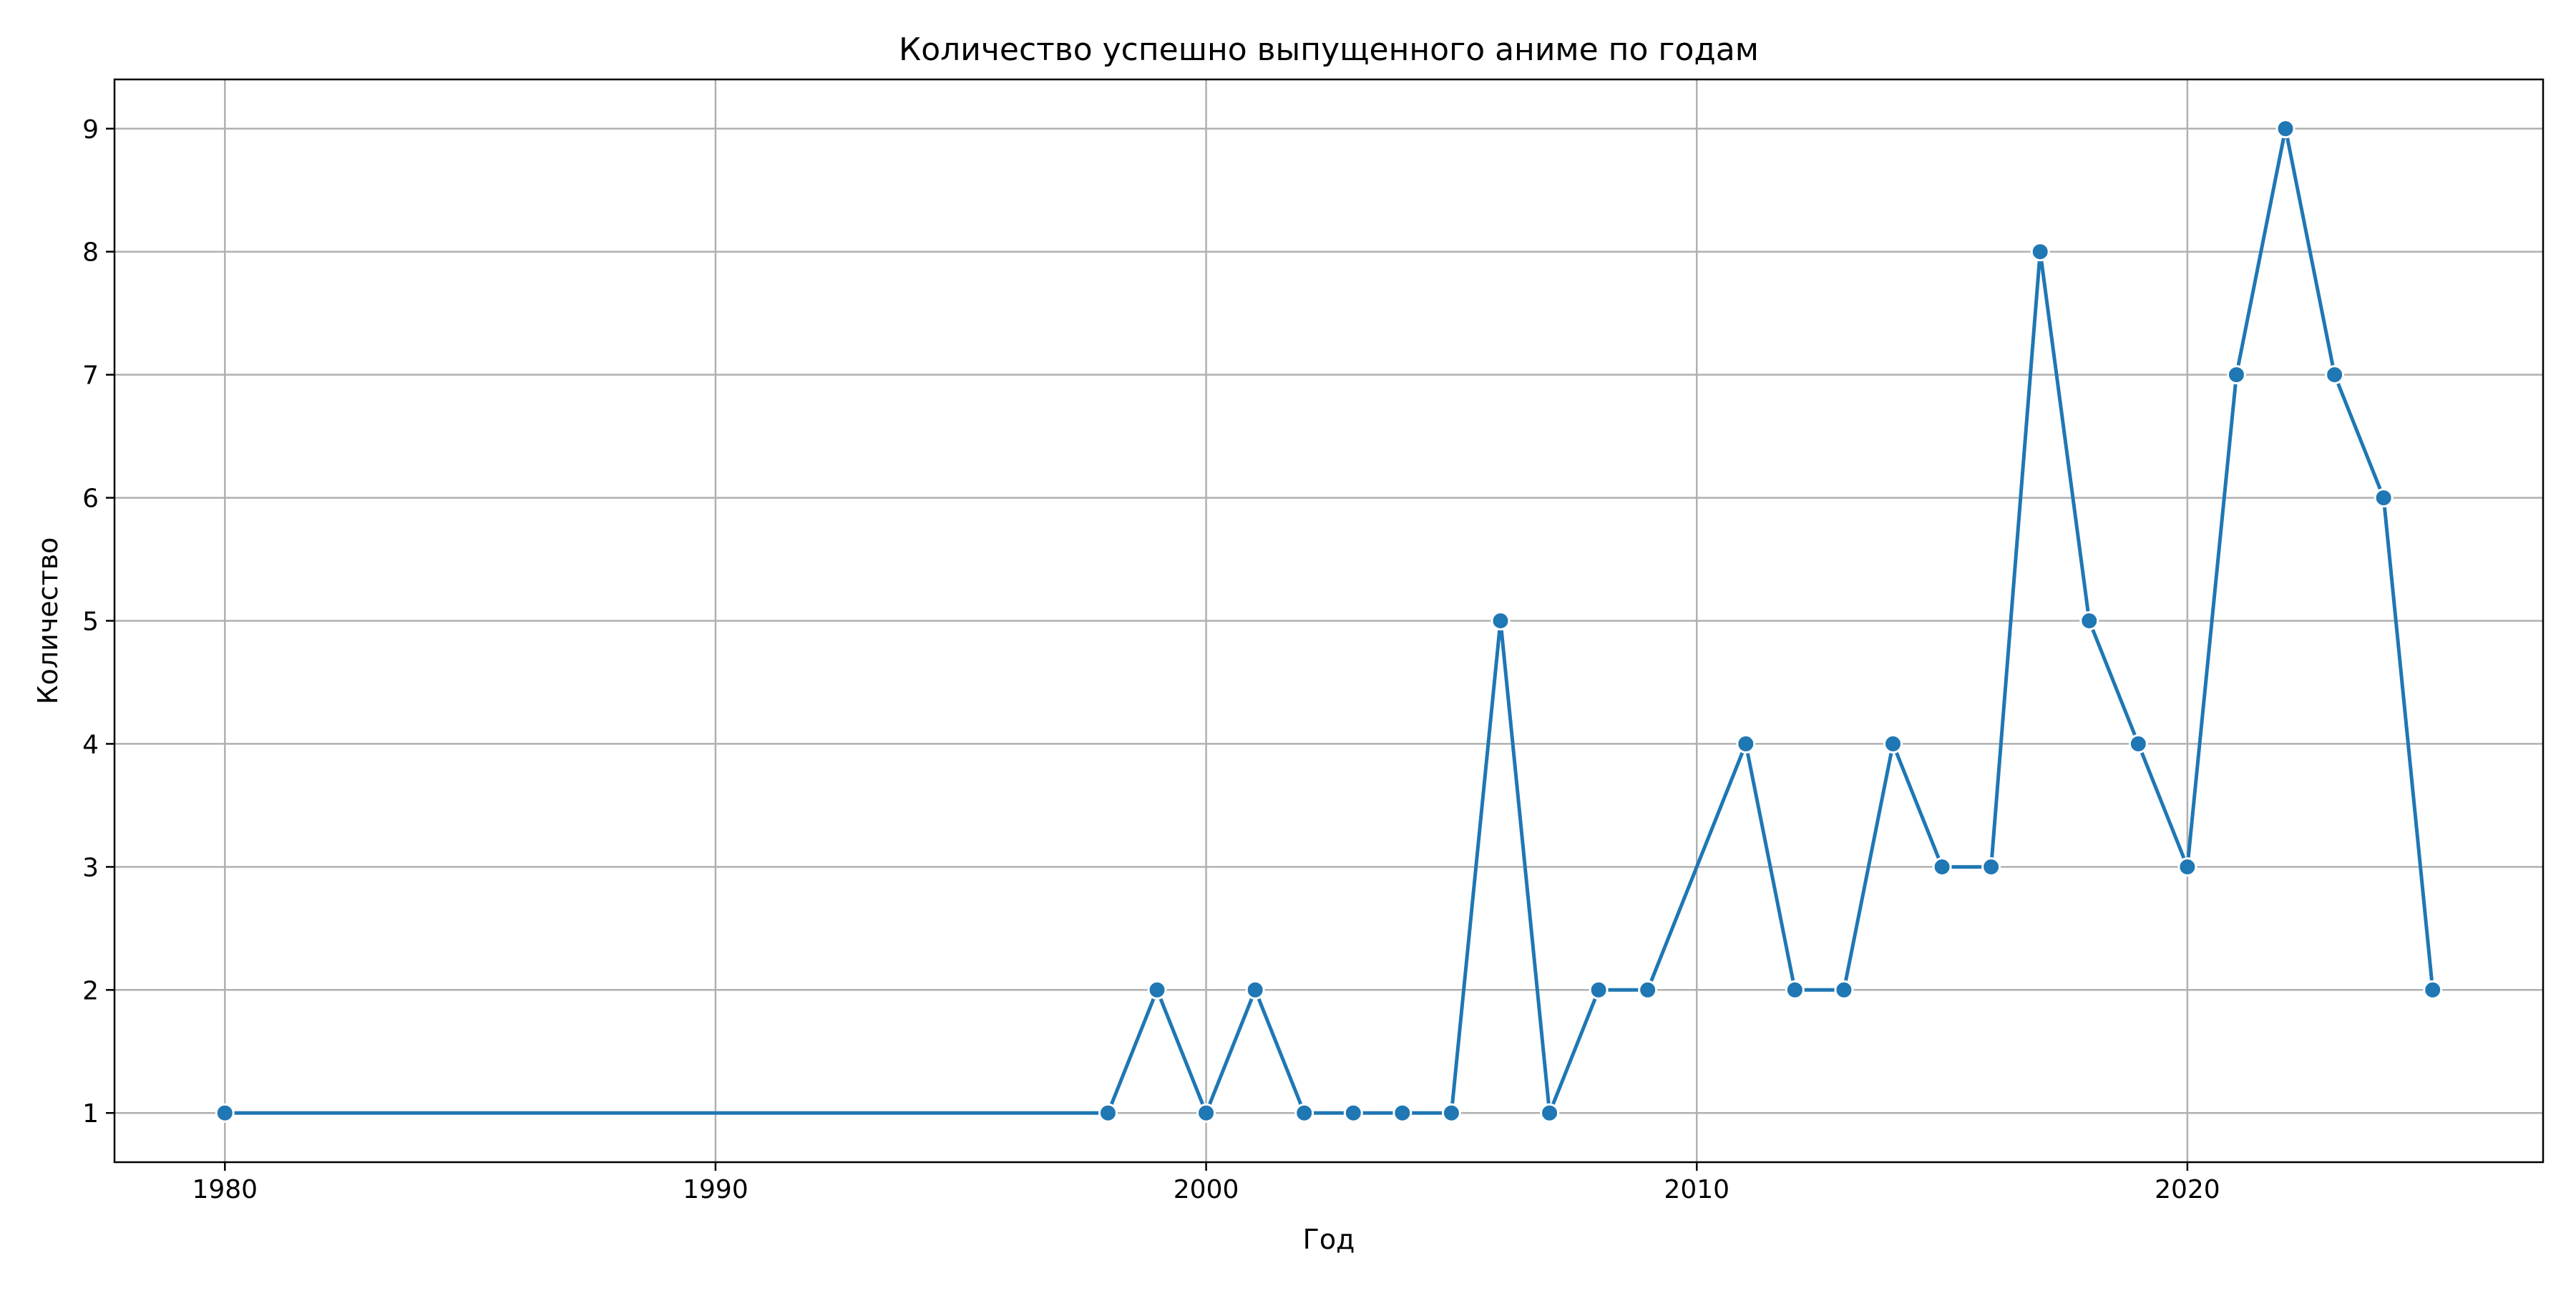 The image size is (2576, 1291). I want to click on x-tick-label: 2000, so click(1206, 1189).